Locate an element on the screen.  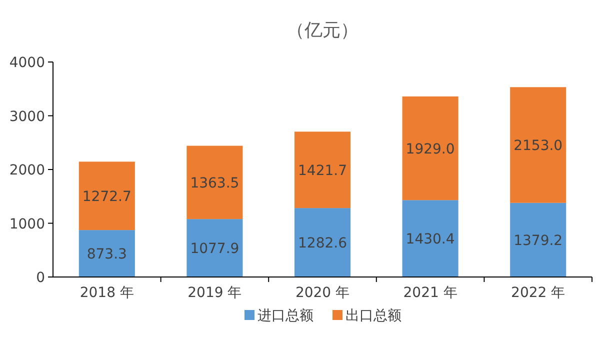
data-label: 873.3 is located at coordinates (106, 254).